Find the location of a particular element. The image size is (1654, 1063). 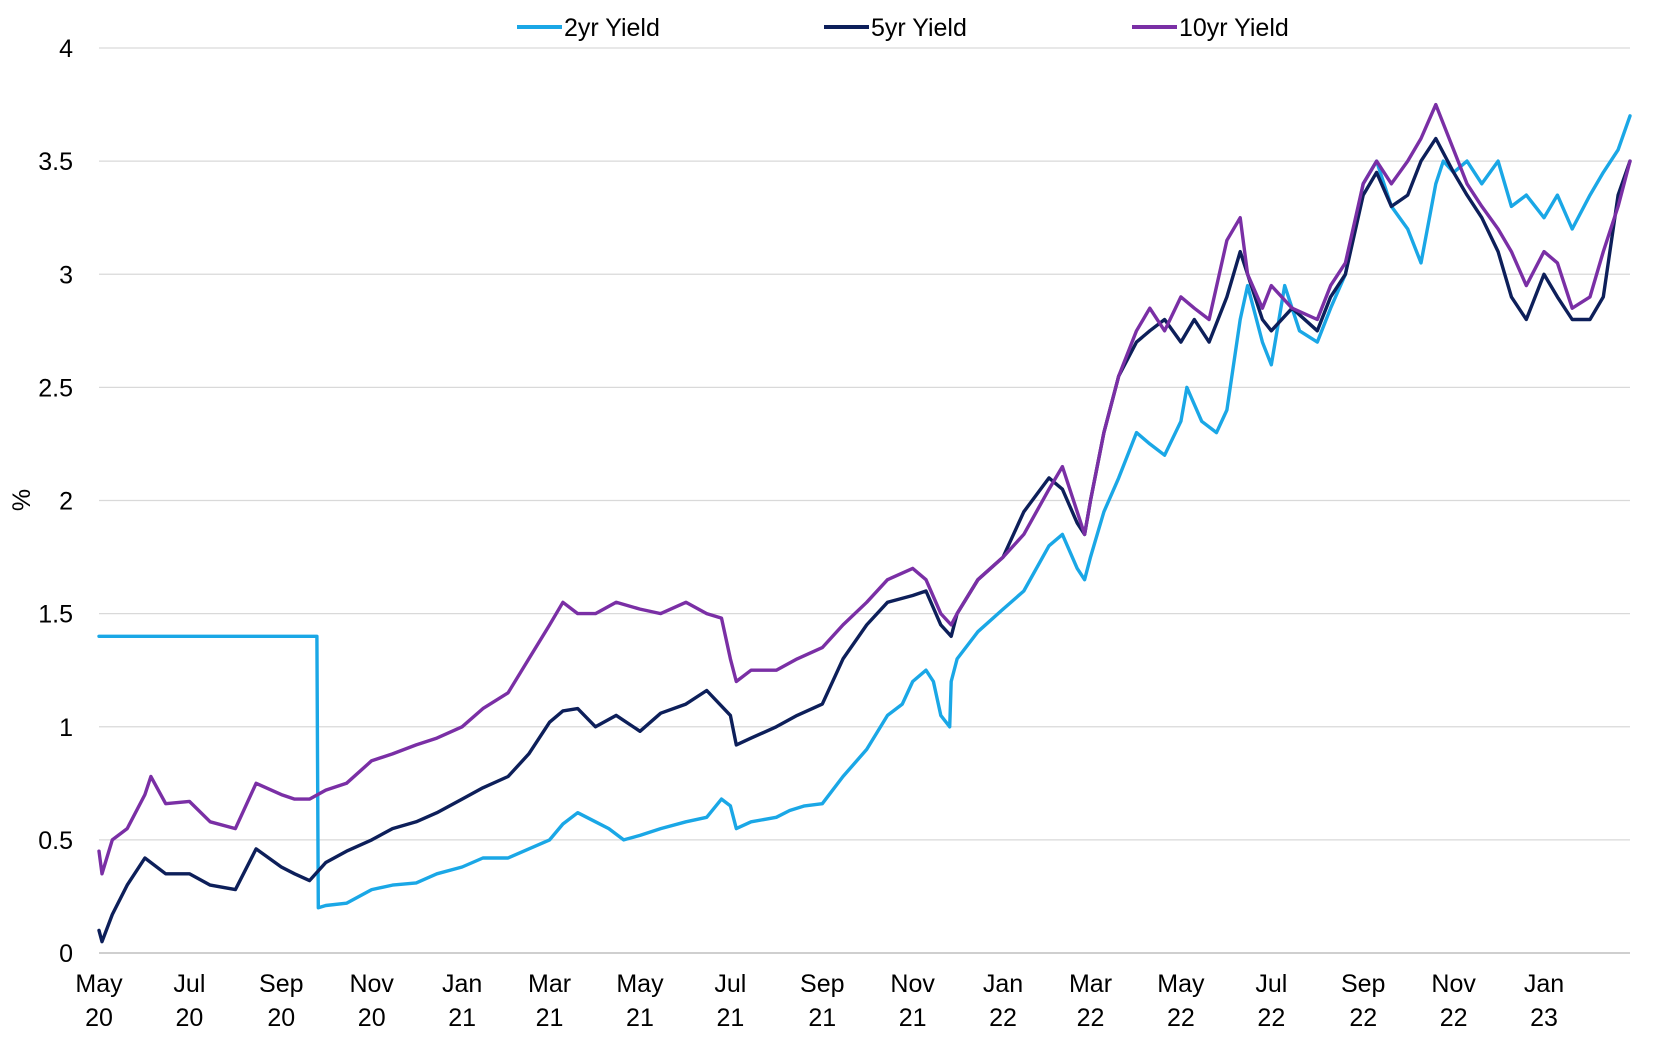

legend-label: 10yr Yield is located at coordinates (1234, 28).